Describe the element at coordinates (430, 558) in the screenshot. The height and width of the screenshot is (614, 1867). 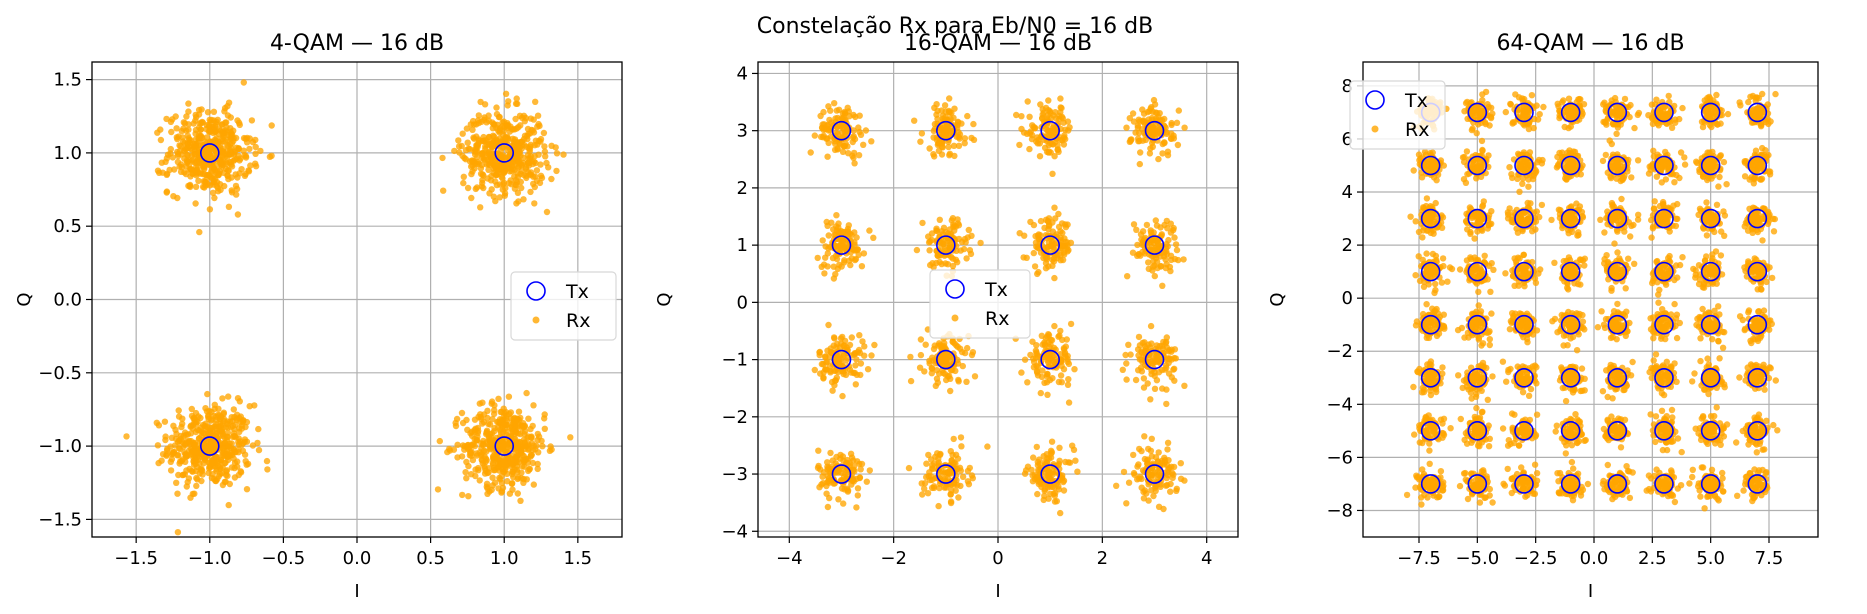
I see `x-tick-label: 0.5` at that location.